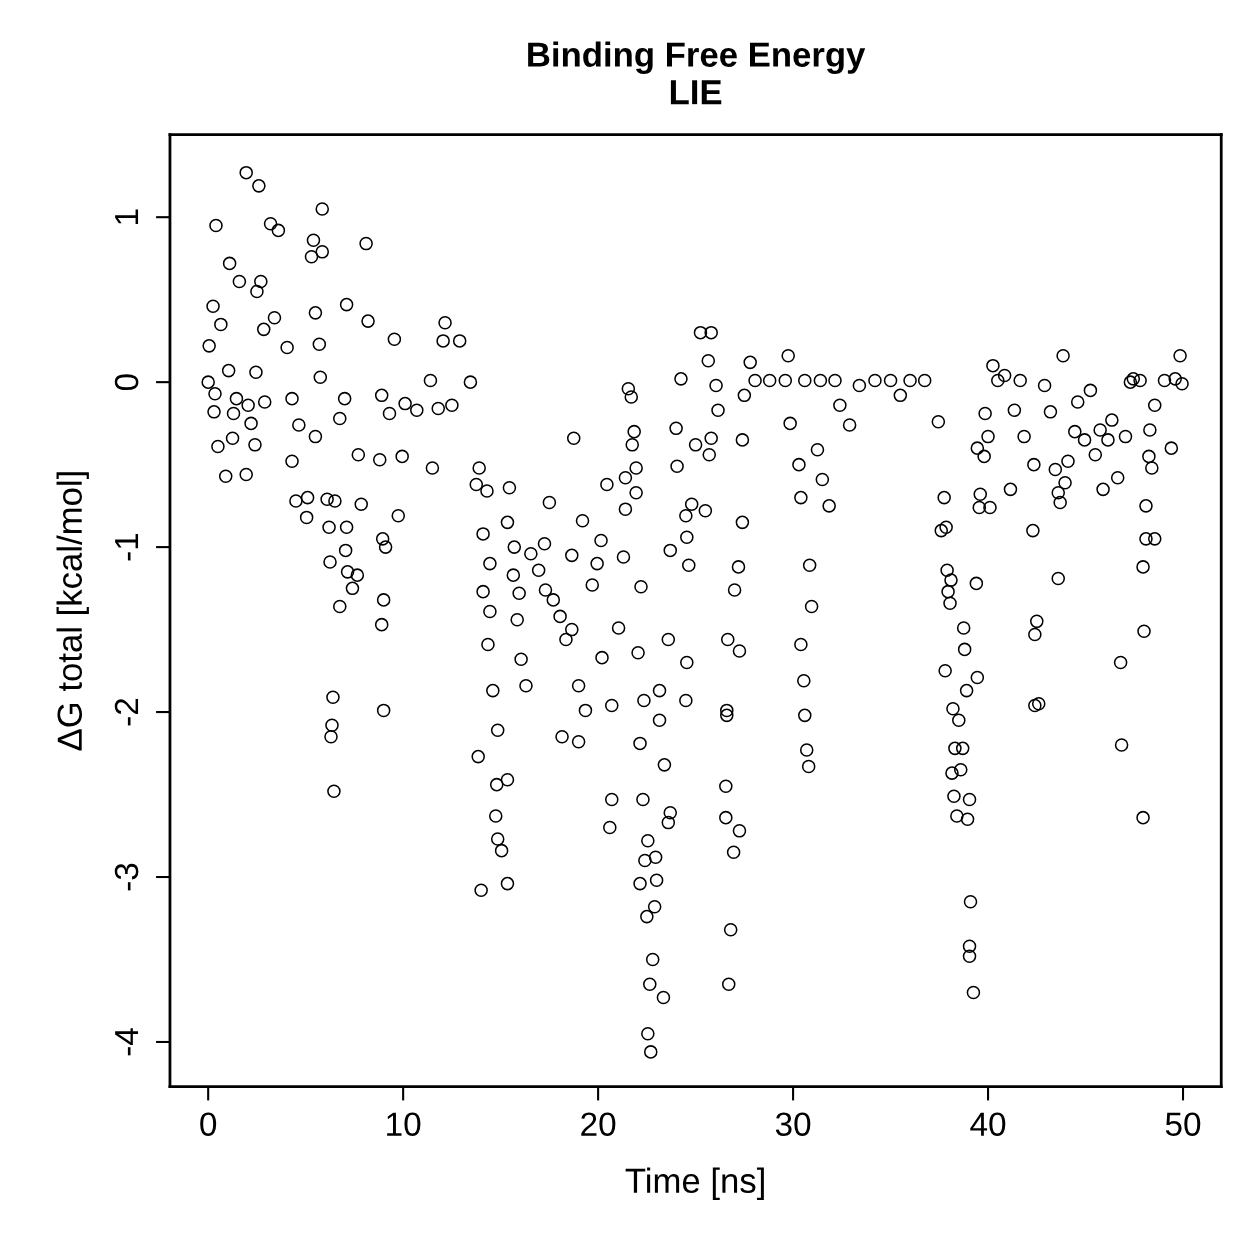  Describe the element at coordinates (694, 1183) in the screenshot. I see `x-axis-title: Time [ns]` at that location.